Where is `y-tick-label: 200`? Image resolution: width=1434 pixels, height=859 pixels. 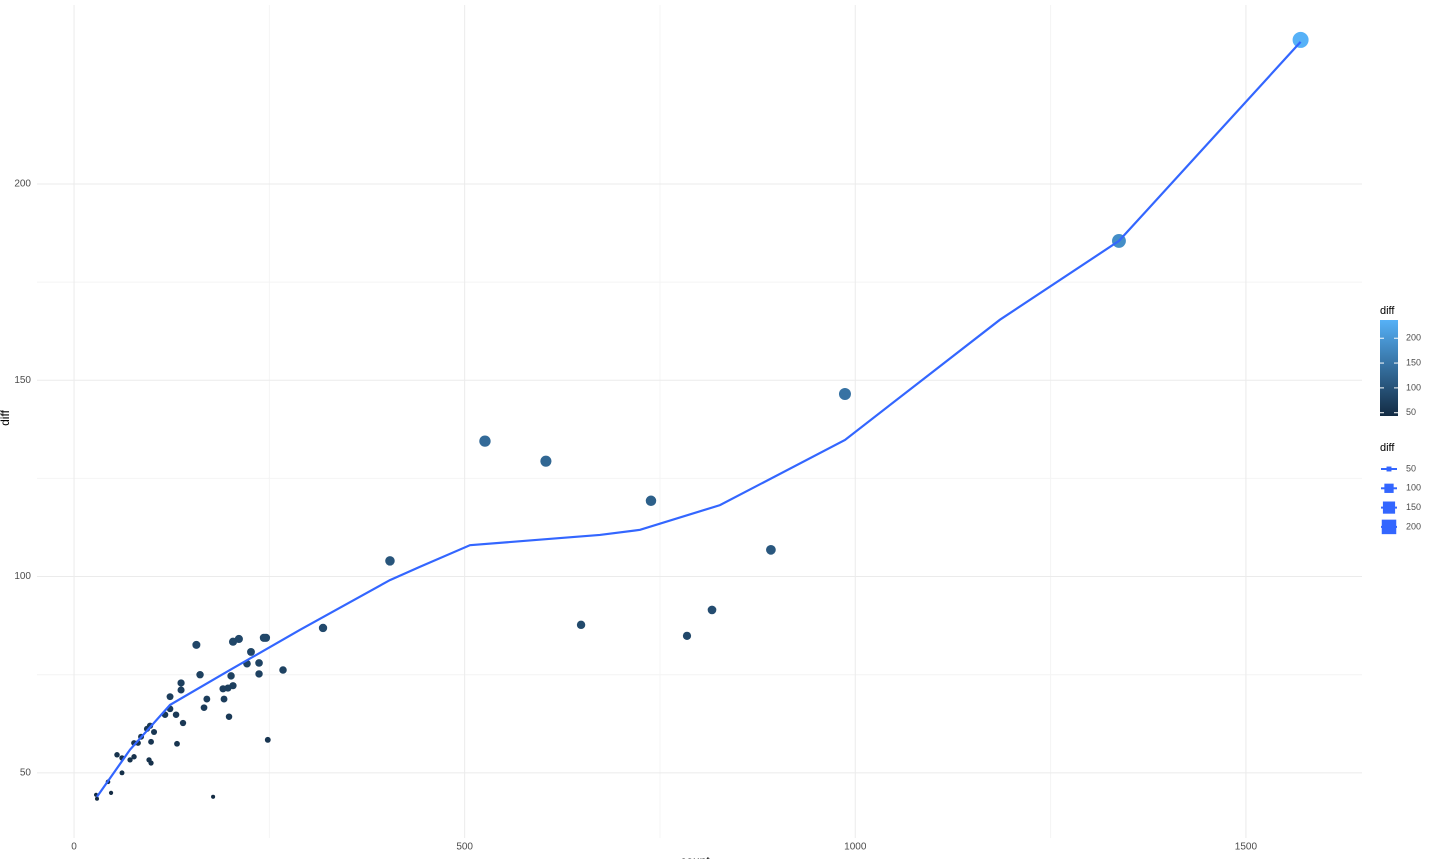
y-tick-label: 200 is located at coordinates (22, 184).